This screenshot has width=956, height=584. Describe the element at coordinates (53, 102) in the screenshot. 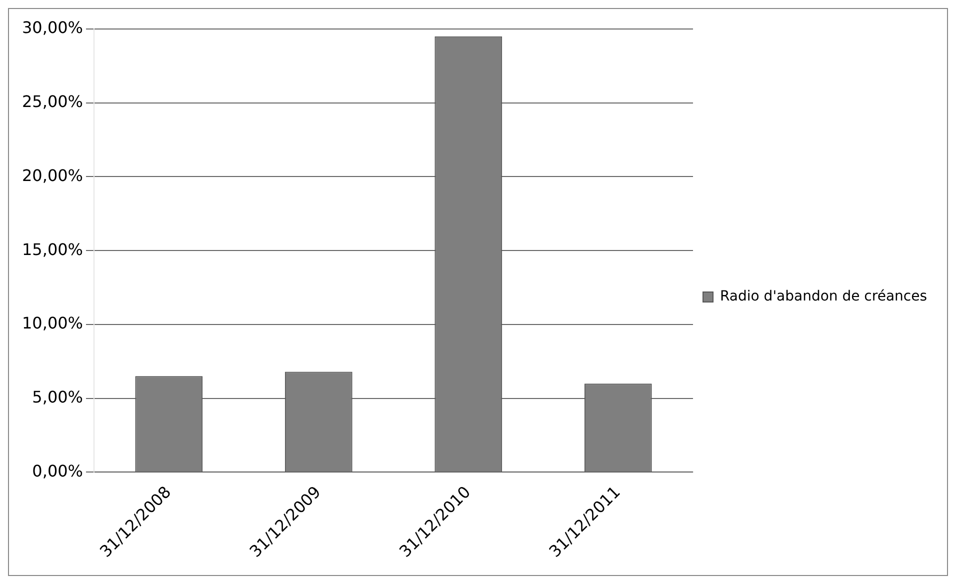

I see `y-tick-label: 25,00%` at that location.